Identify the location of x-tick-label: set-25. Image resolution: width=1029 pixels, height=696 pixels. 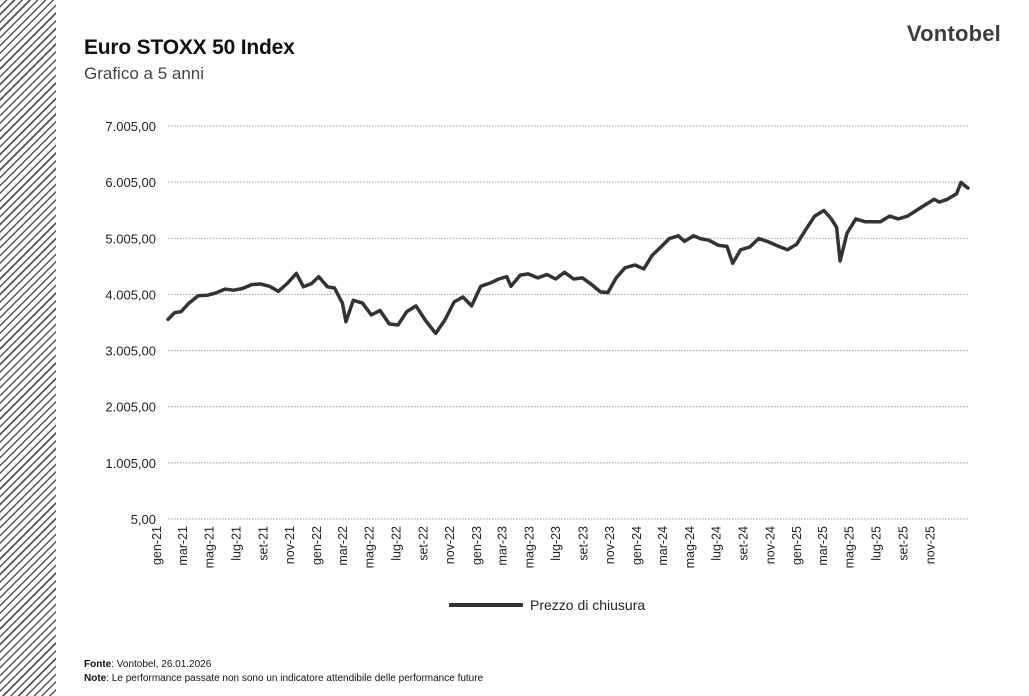
(904, 543).